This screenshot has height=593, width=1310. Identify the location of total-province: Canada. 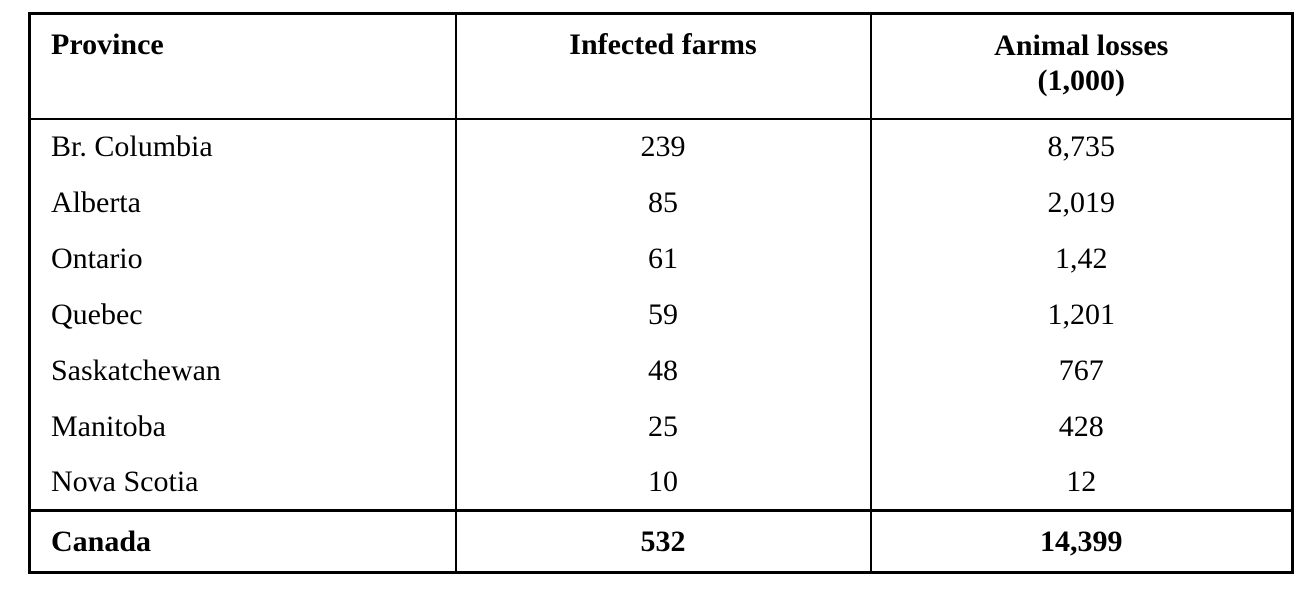
(242, 541).